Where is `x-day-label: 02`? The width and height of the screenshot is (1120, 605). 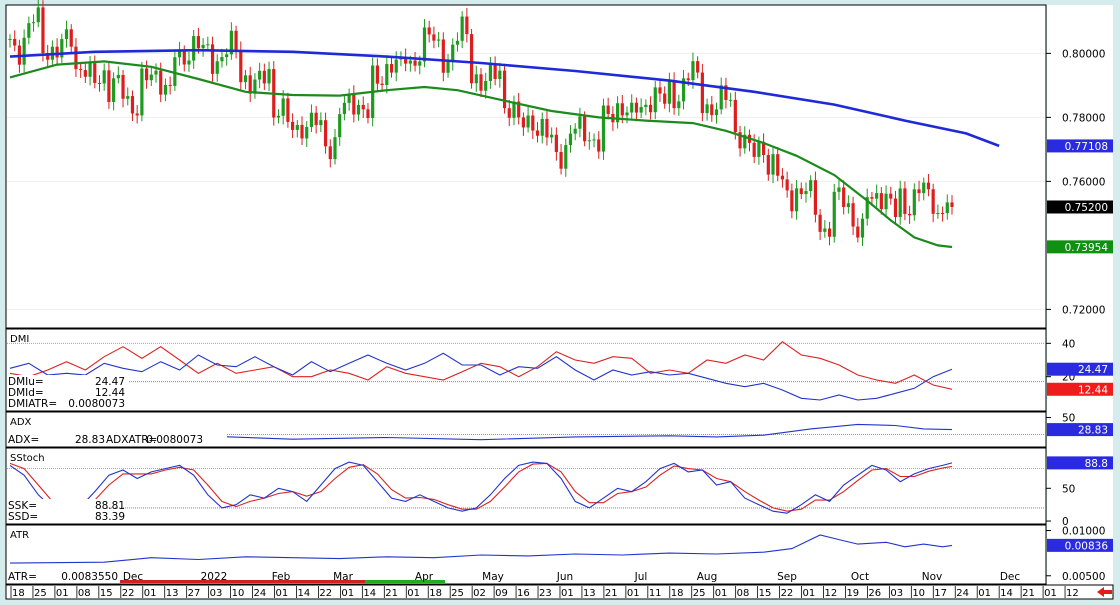 x-day-label: 02 is located at coordinates (479, 593).